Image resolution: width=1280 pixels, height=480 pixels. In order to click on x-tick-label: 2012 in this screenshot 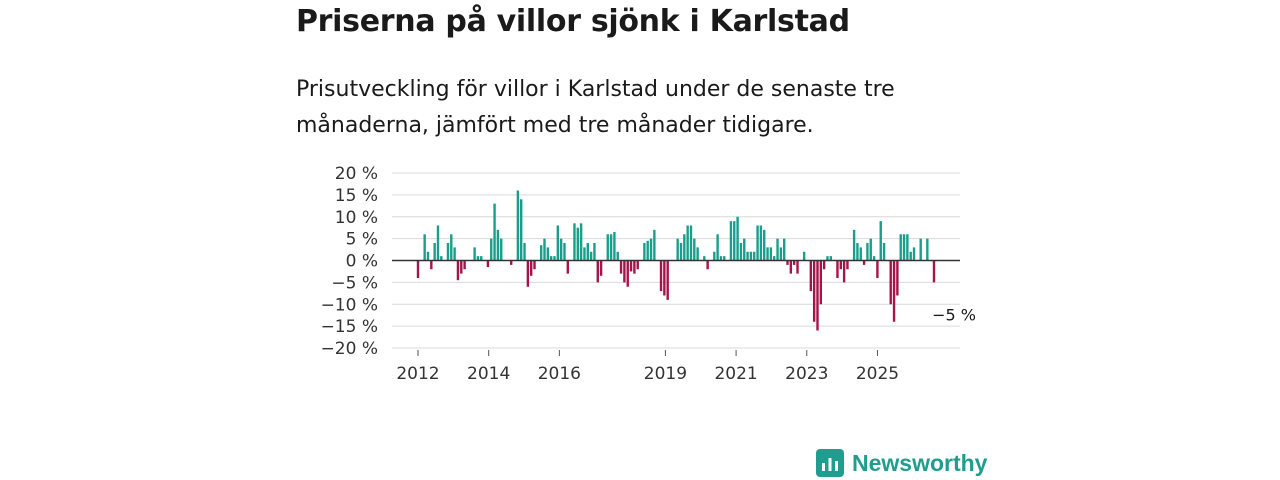, I will do `click(417, 374)`.